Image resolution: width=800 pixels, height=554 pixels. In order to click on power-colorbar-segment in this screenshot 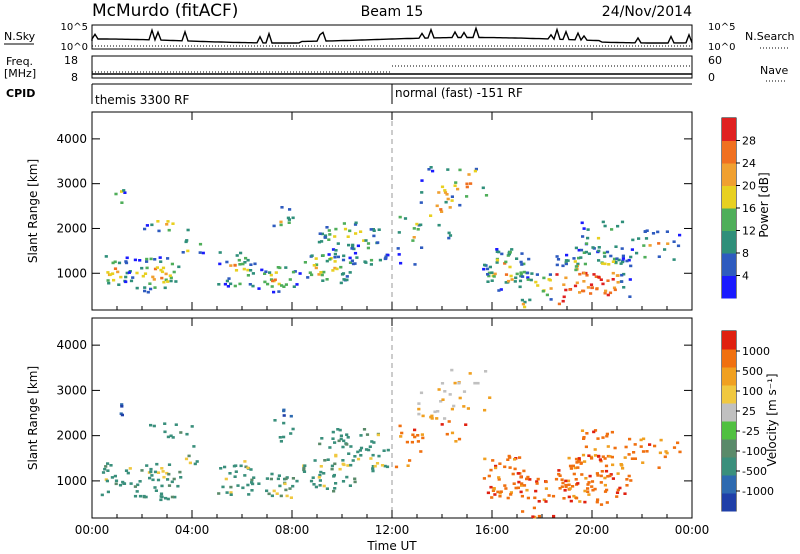, I will do `click(729, 264)`.